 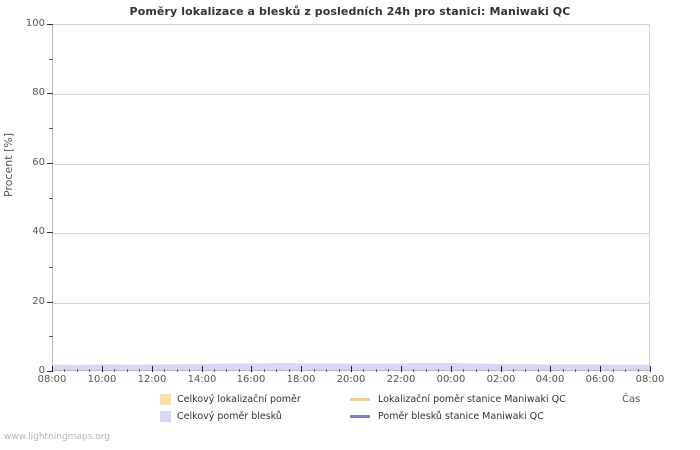 What do you see at coordinates (52, 379) in the screenshot?
I see `x-tick-label: 08:00` at bounding box center [52, 379].